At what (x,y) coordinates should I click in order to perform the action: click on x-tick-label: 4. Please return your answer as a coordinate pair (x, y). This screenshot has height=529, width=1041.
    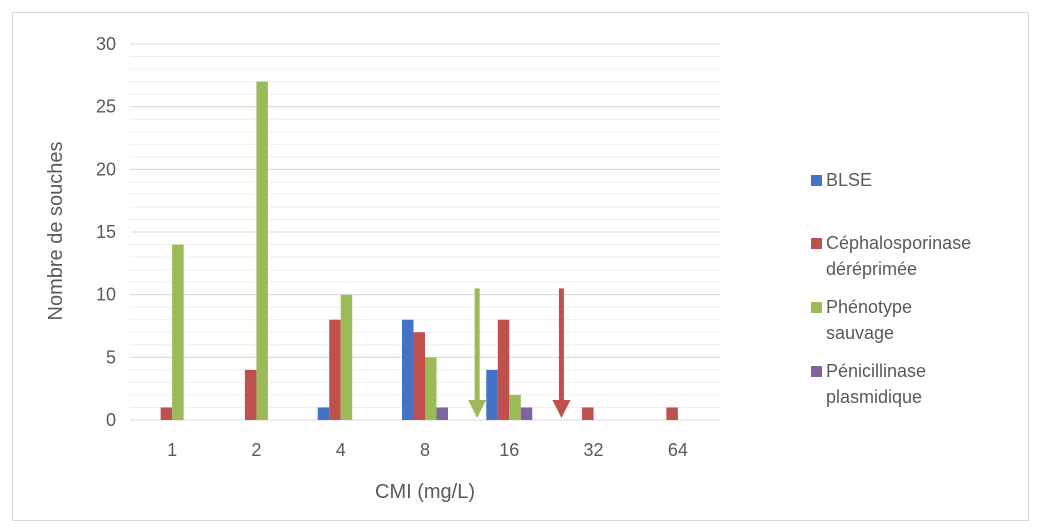
    Looking at the image, I should click on (341, 450).